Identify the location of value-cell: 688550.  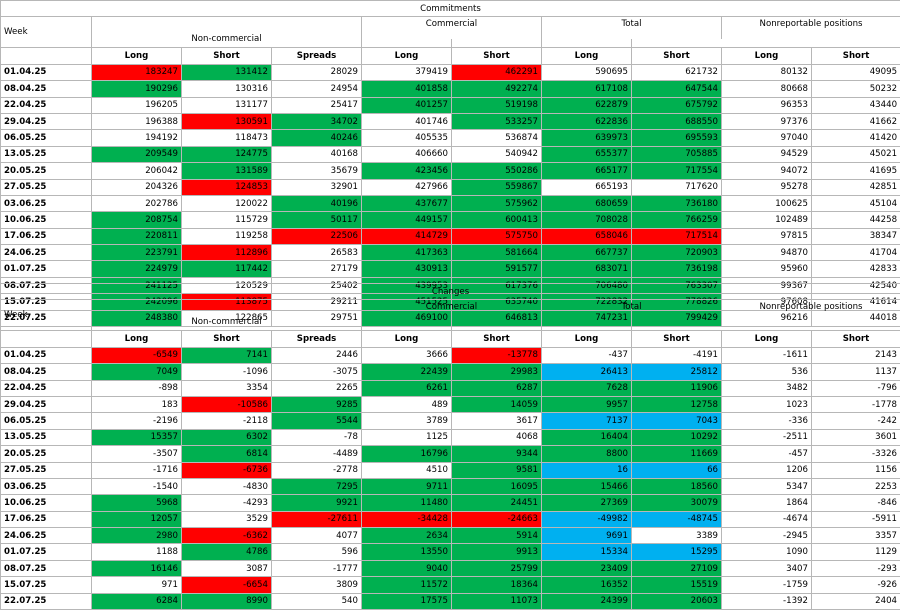
(677, 121).